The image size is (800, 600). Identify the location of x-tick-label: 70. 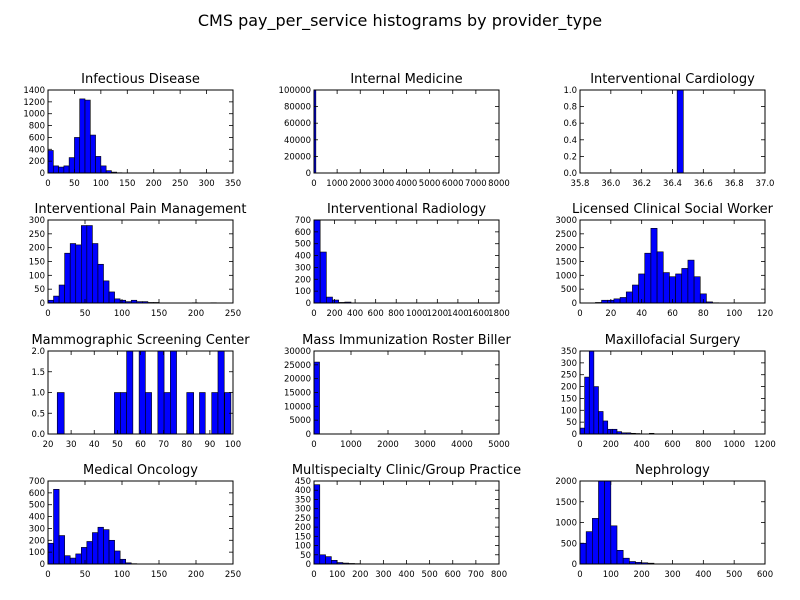
(163, 445).